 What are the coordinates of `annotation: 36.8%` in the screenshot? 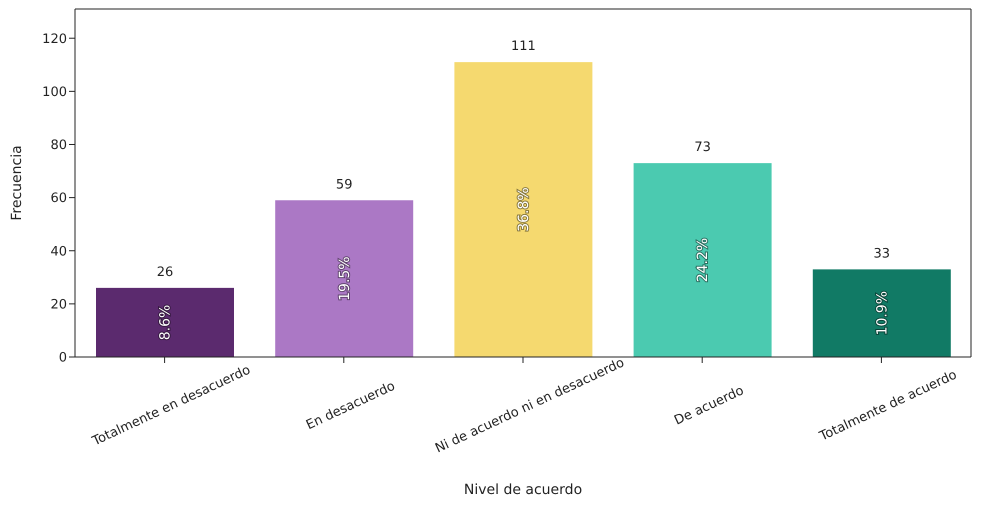 It's located at (524, 209).